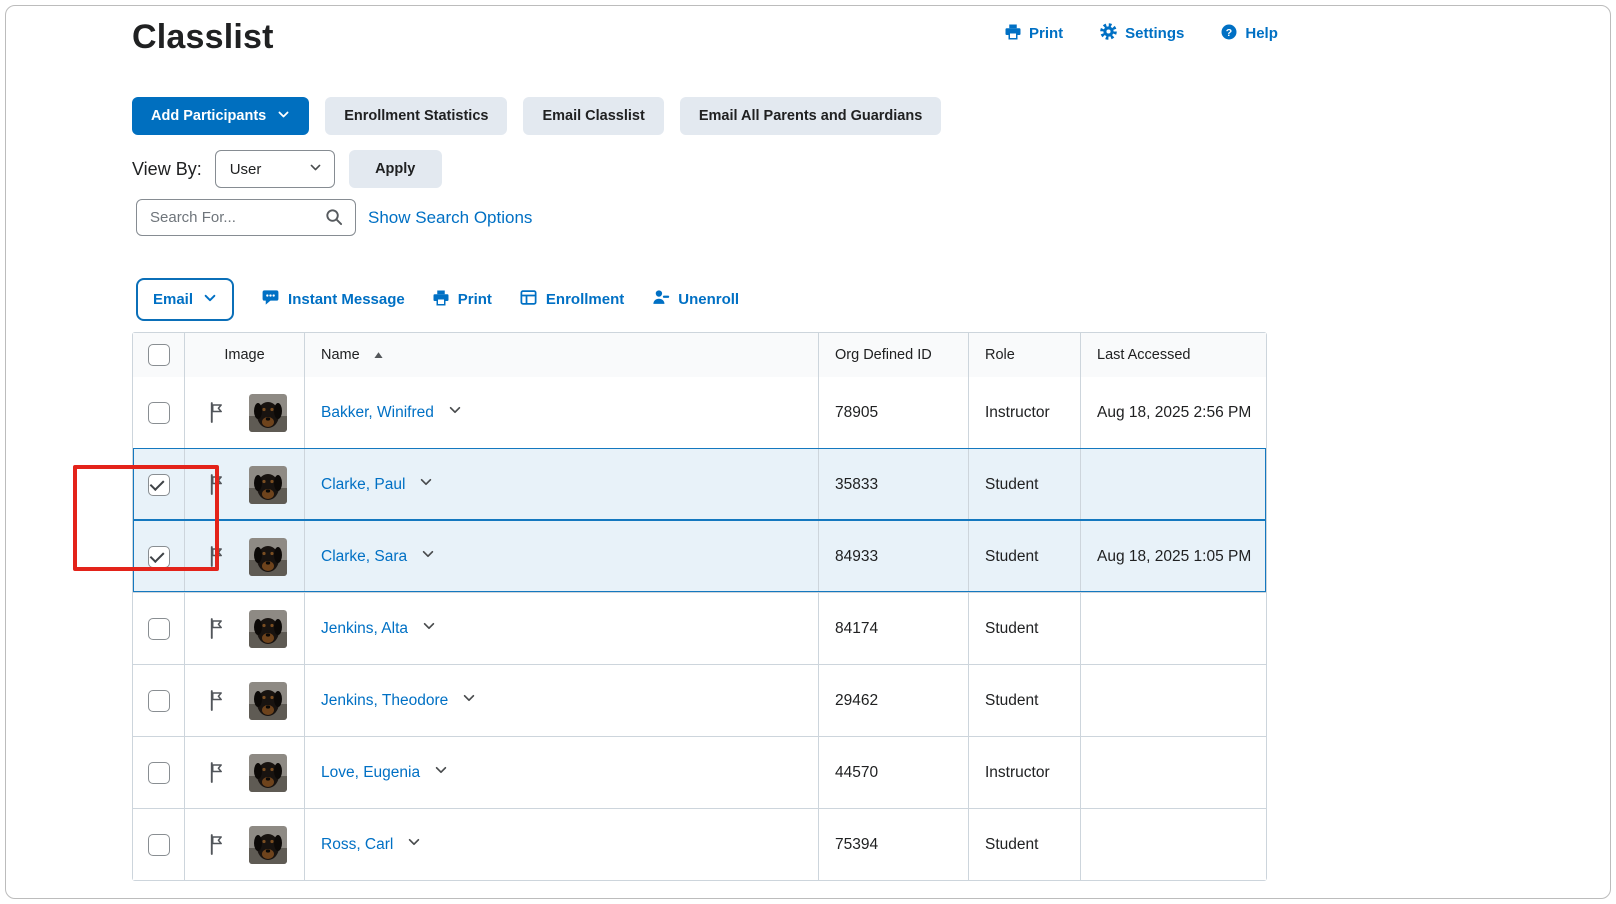 The width and height of the screenshot is (1616, 904). I want to click on user-name-link: Clarke, Sara, so click(364, 556).